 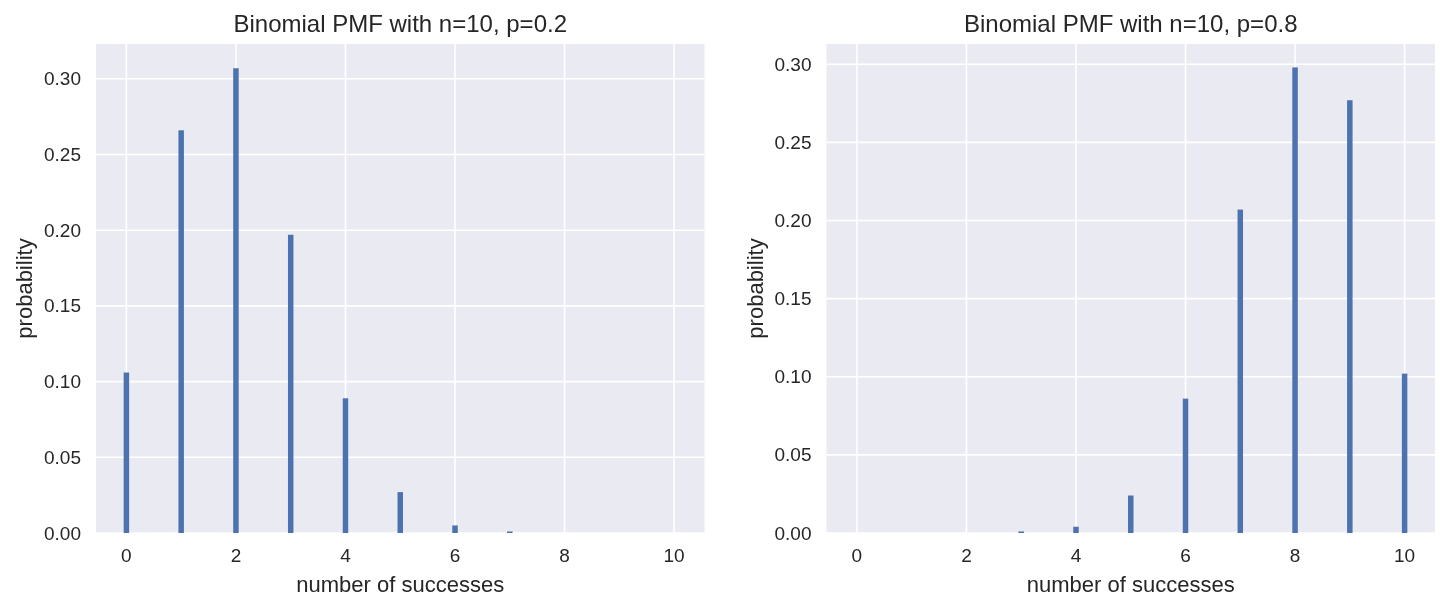 What do you see at coordinates (400, 23) in the screenshot?
I see `chart-title: Binomial PMF with n=10, p=0.2` at bounding box center [400, 23].